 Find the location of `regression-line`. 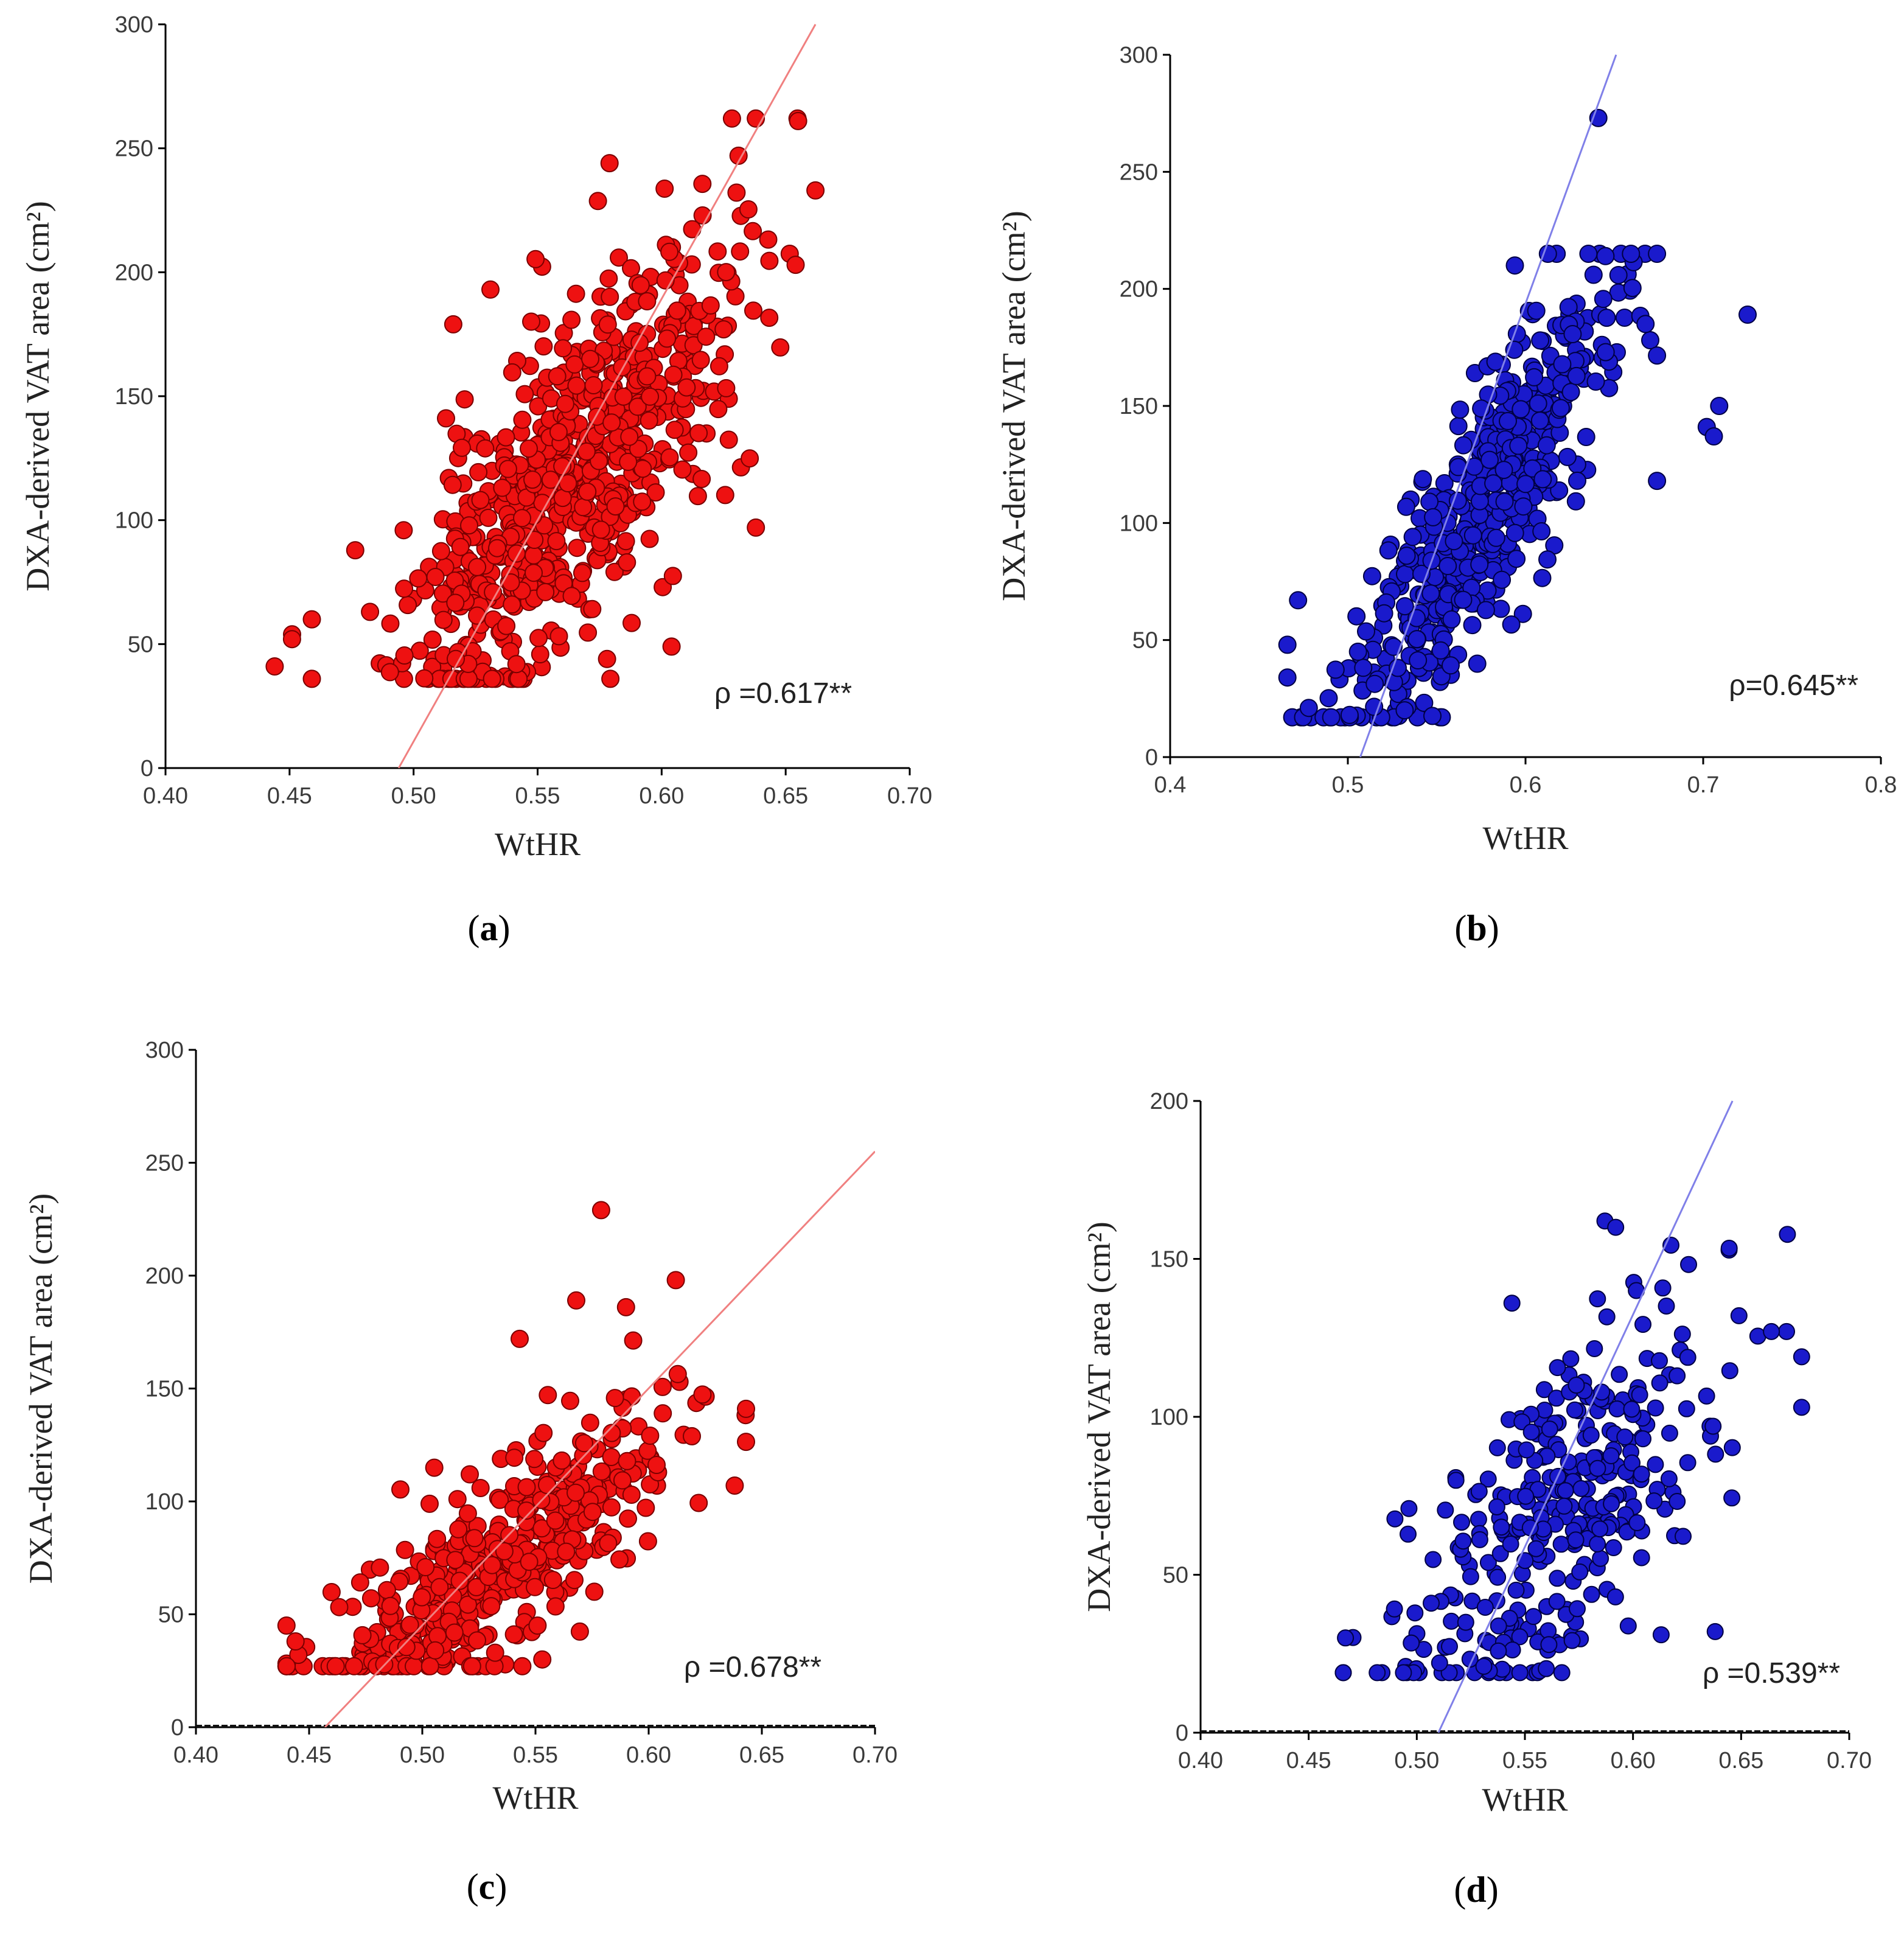

regression-line is located at coordinates (599, 1438).